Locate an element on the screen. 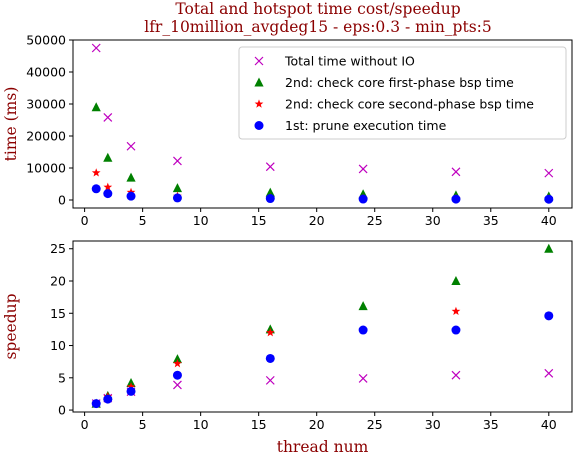 Image resolution: width=576 pixels, height=456 pixels. chart-title-line1: Total and hotspot time cost/speedup is located at coordinates (317, 9).